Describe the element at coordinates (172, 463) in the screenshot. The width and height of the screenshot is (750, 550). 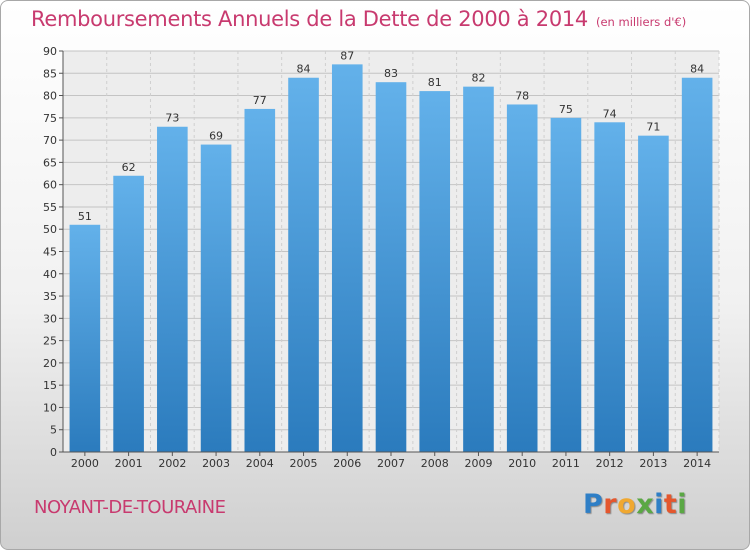
I see `x-tick-label: 2002` at that location.